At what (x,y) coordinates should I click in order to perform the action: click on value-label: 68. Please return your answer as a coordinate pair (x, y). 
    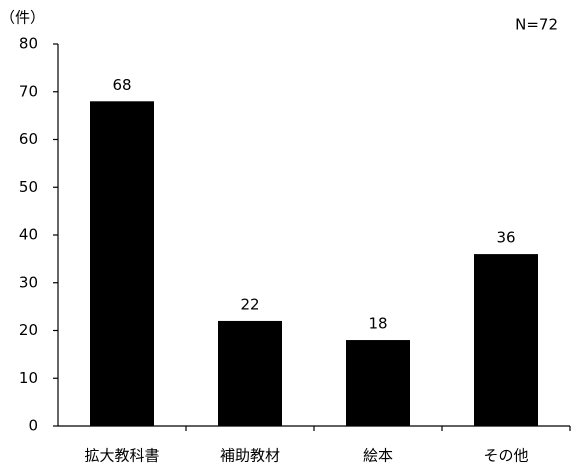
    Looking at the image, I should click on (121, 85).